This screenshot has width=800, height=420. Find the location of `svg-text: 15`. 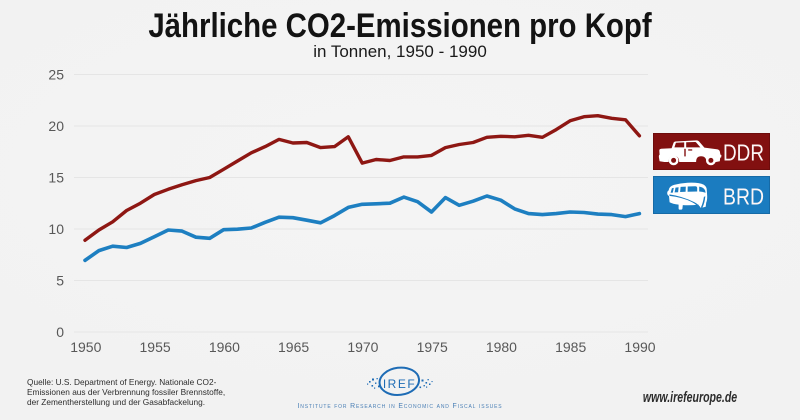

svg-text: 15 is located at coordinates (56, 178).